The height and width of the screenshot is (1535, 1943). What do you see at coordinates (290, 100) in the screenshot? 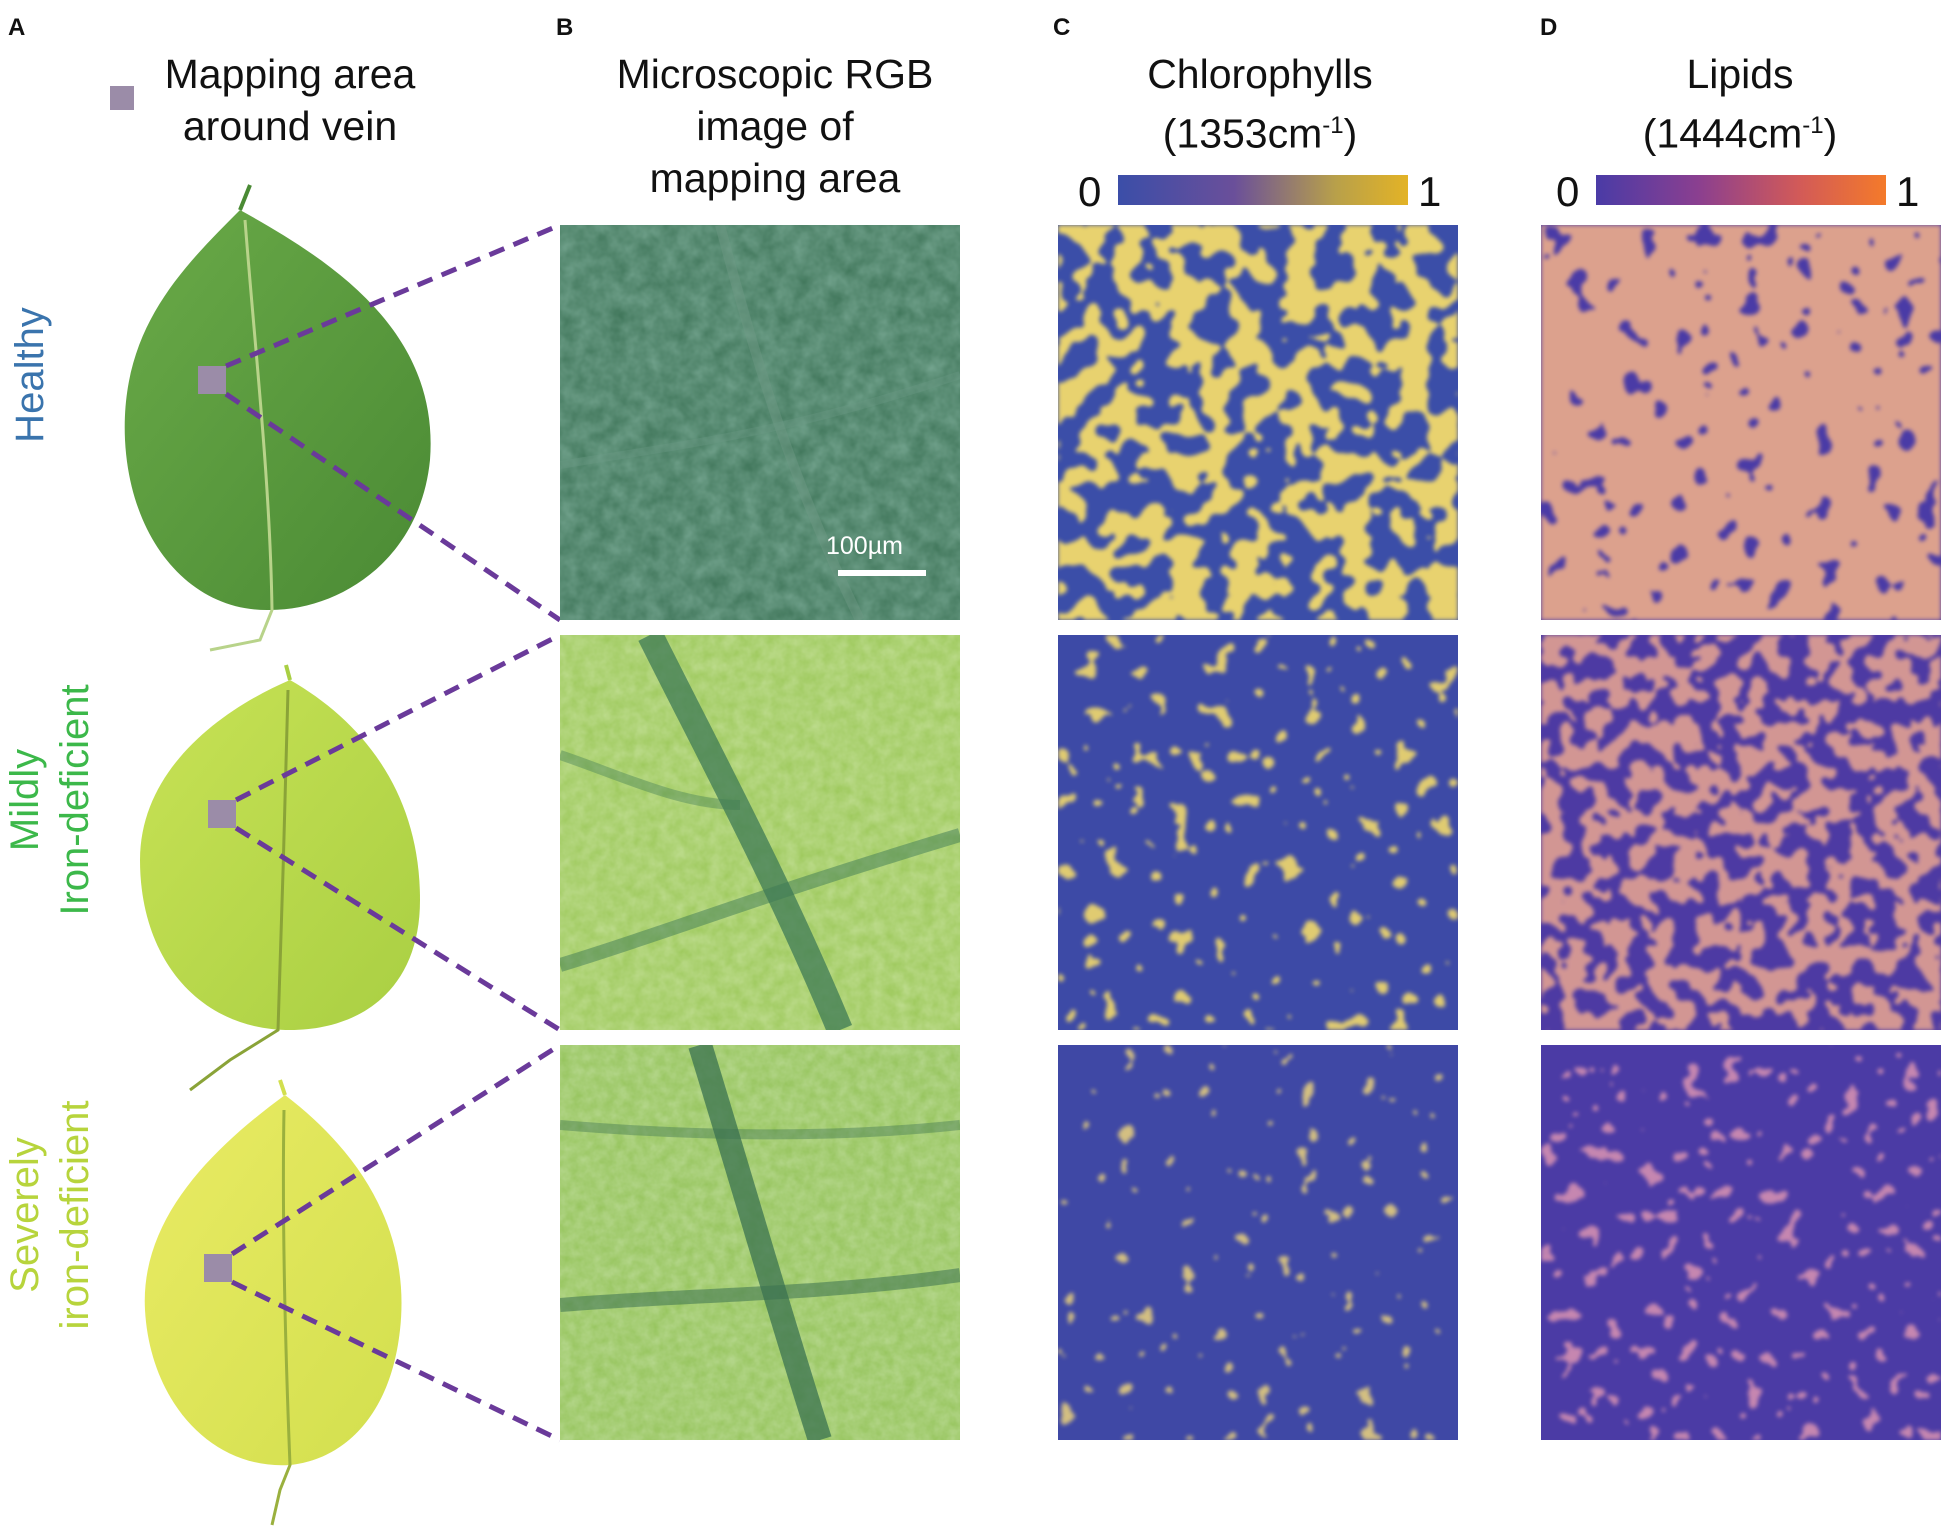
I see `panel-a-legend: Mapping area around vein` at bounding box center [290, 100].